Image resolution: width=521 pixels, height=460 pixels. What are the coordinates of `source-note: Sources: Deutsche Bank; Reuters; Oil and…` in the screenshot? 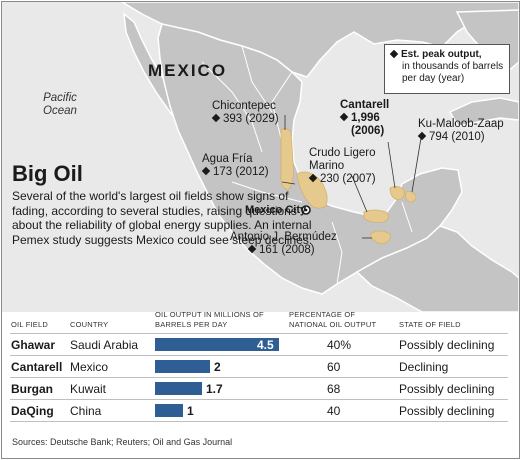 It's located at (122, 442).